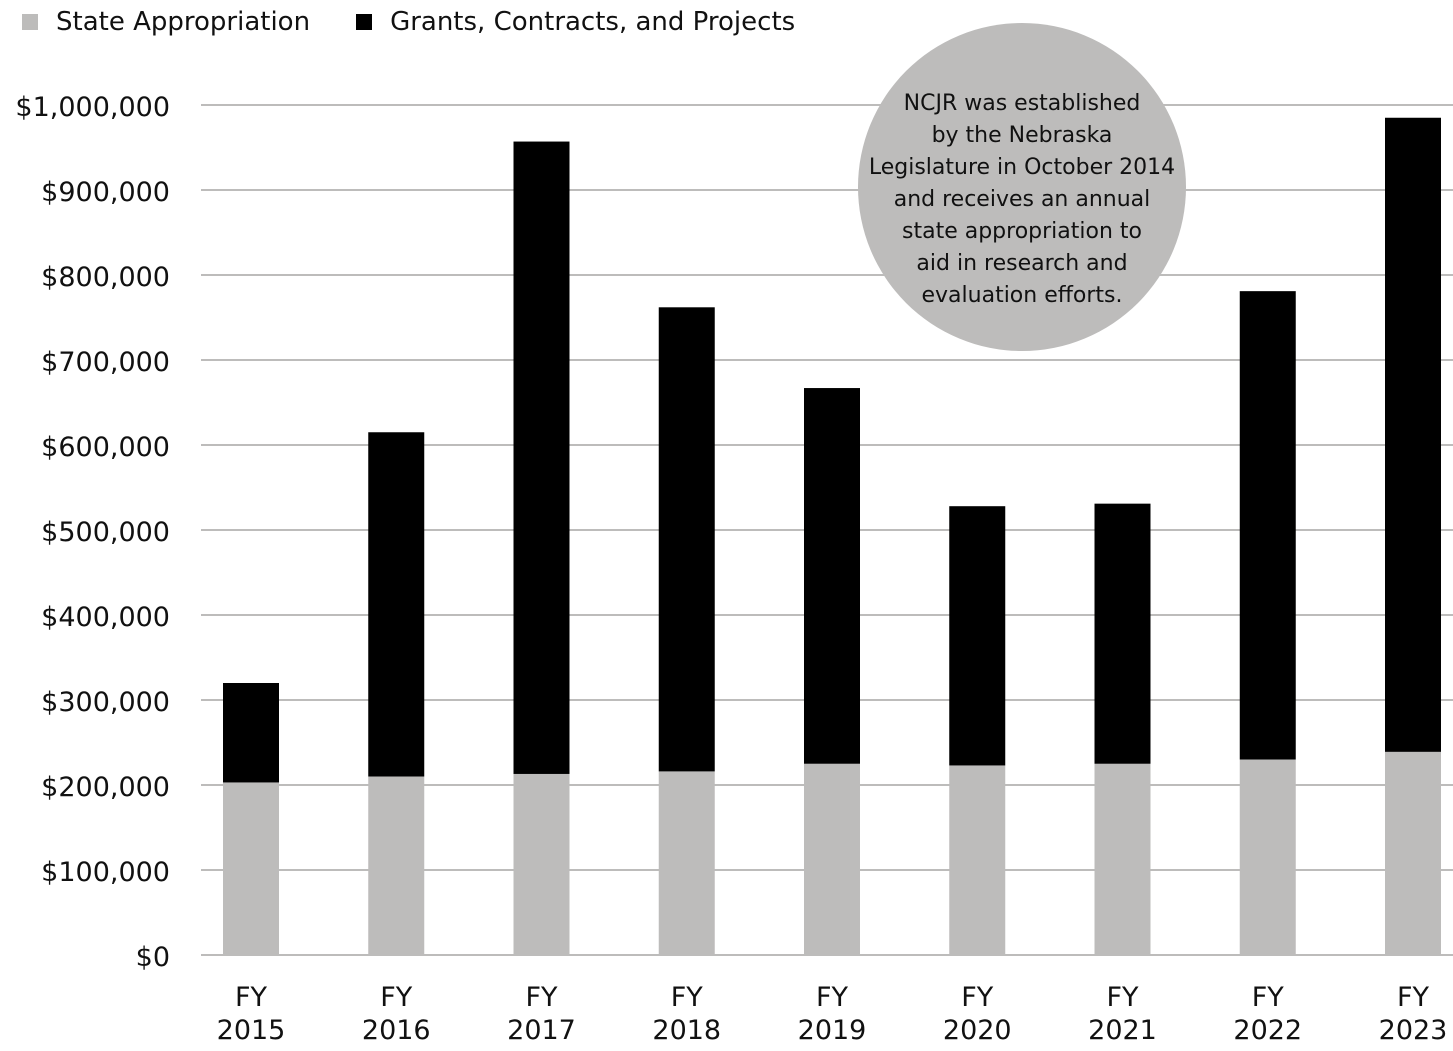  What do you see at coordinates (105, 787) in the screenshot?
I see `y-tick-label: $200,000` at bounding box center [105, 787].